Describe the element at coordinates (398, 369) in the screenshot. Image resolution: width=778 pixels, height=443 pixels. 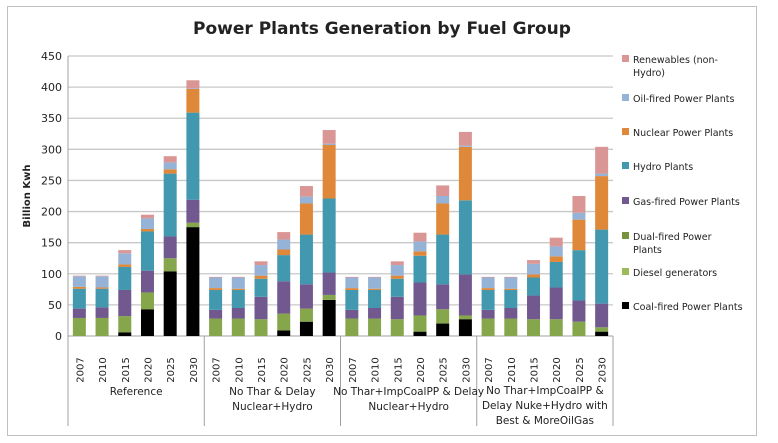
I see `x-tick-label: 2015` at that location.